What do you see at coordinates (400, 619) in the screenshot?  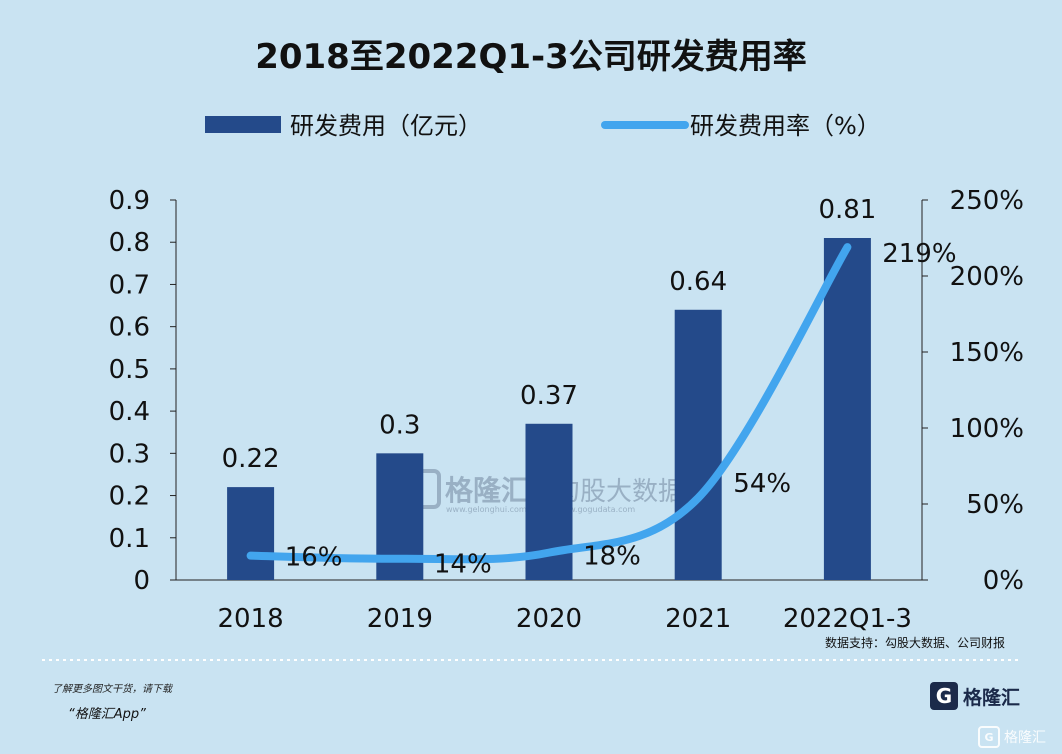 I see `x-tick-label: 2019` at bounding box center [400, 619].